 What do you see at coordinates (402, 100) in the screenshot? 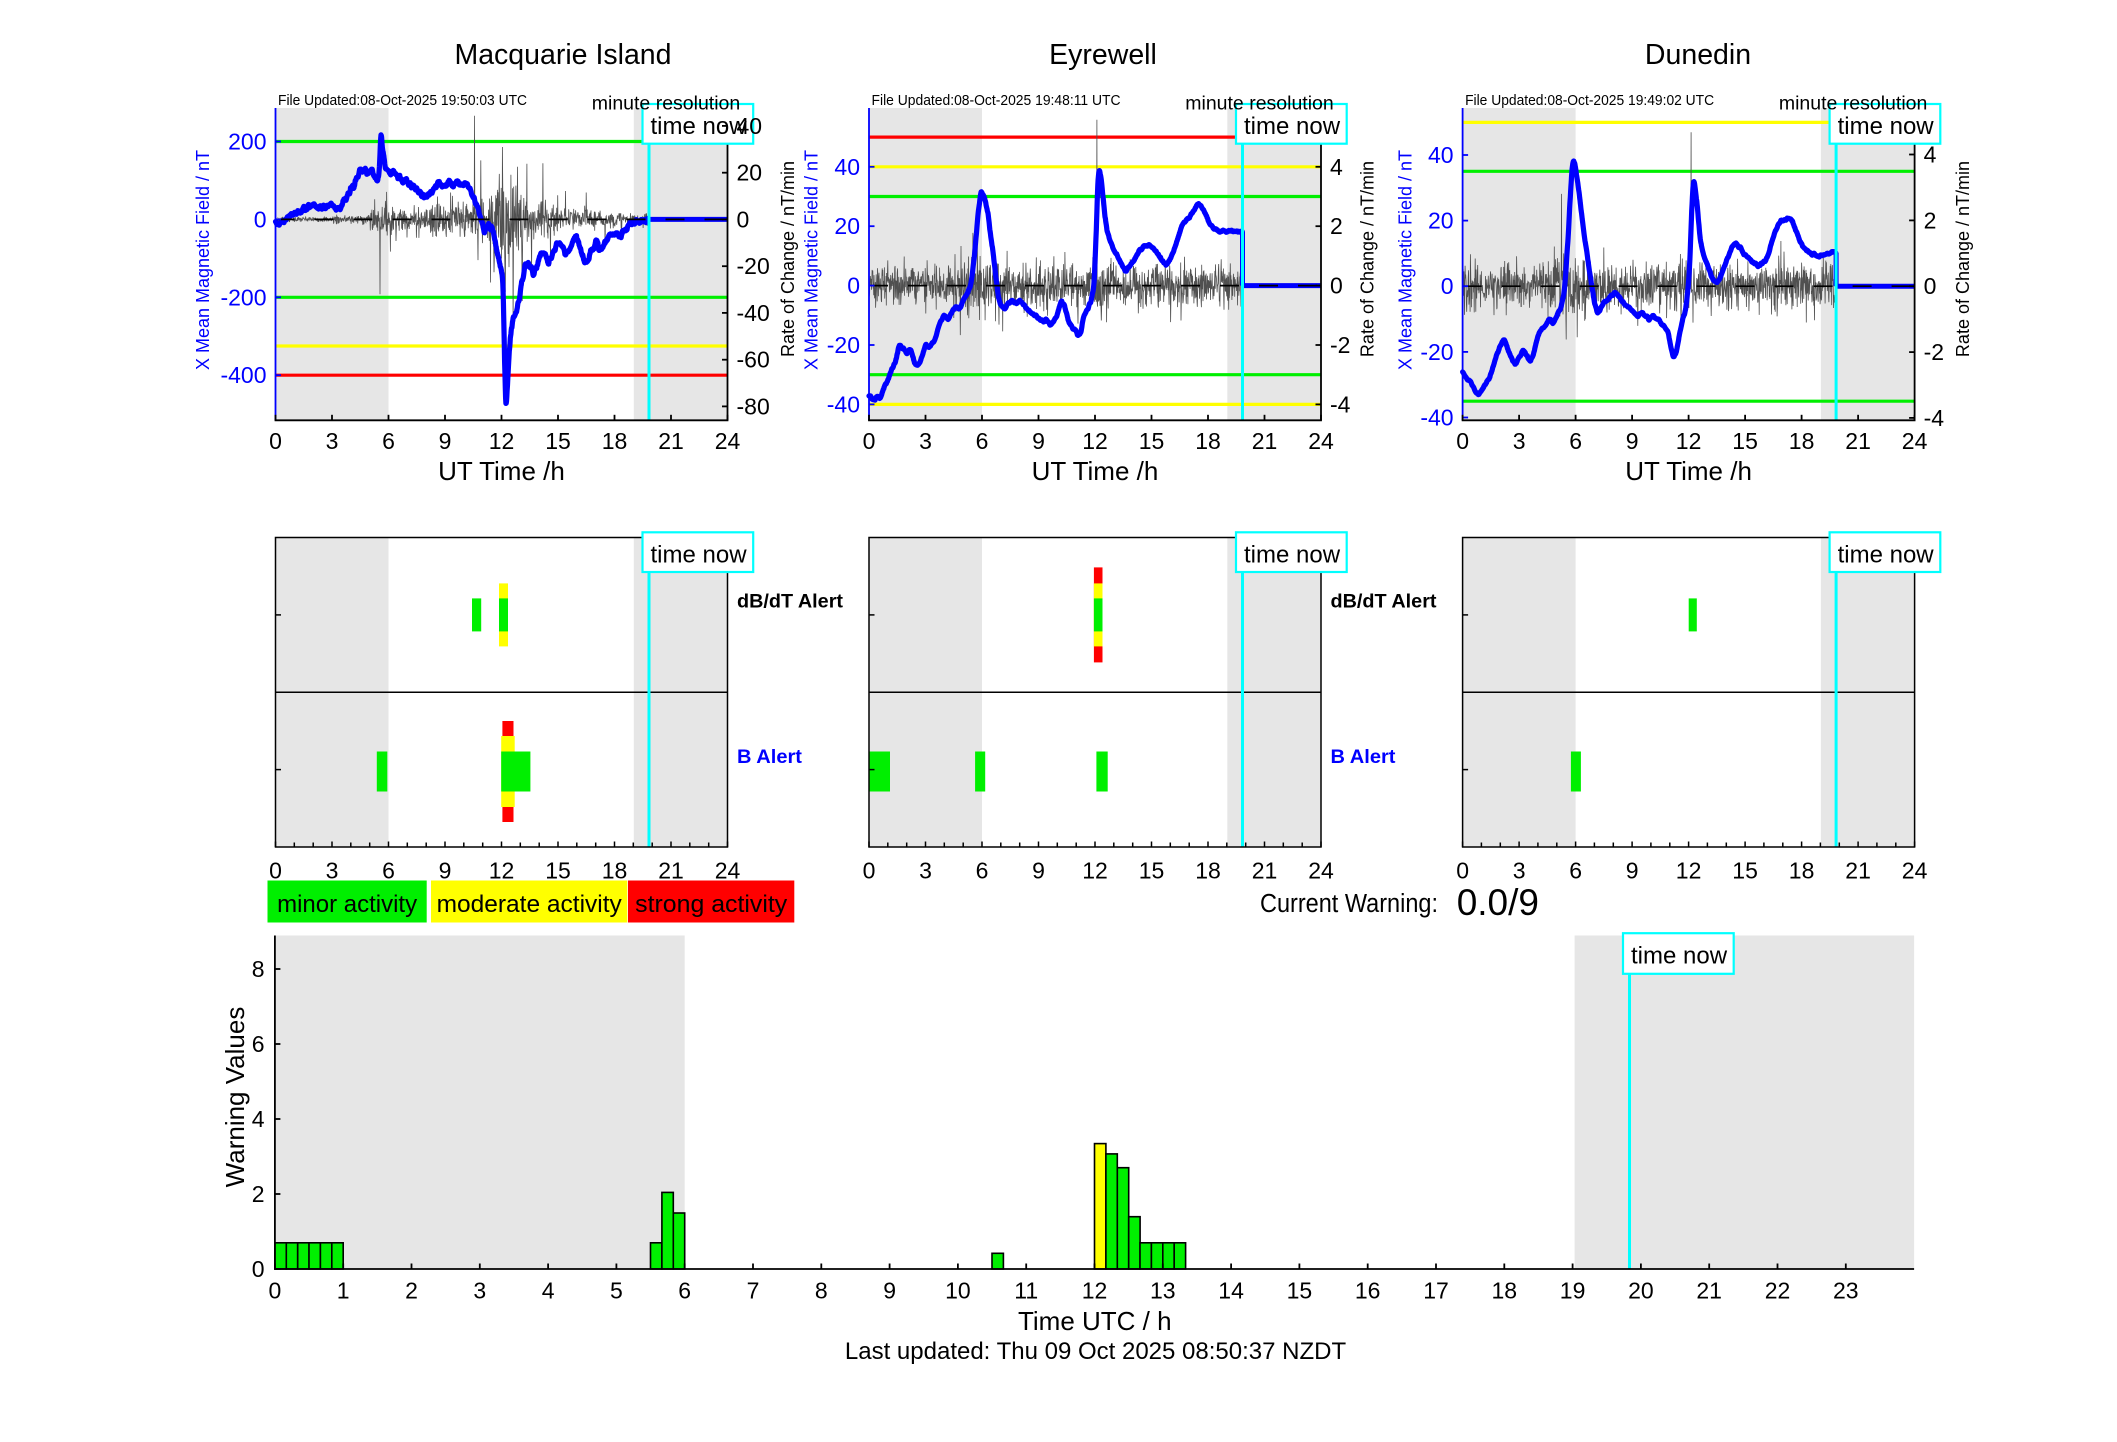
I see `svg-text:File Updated:08-Oct-2025 19:50: File Updated:08-Oct-2025 19:50:03 UTC` at bounding box center [402, 100].